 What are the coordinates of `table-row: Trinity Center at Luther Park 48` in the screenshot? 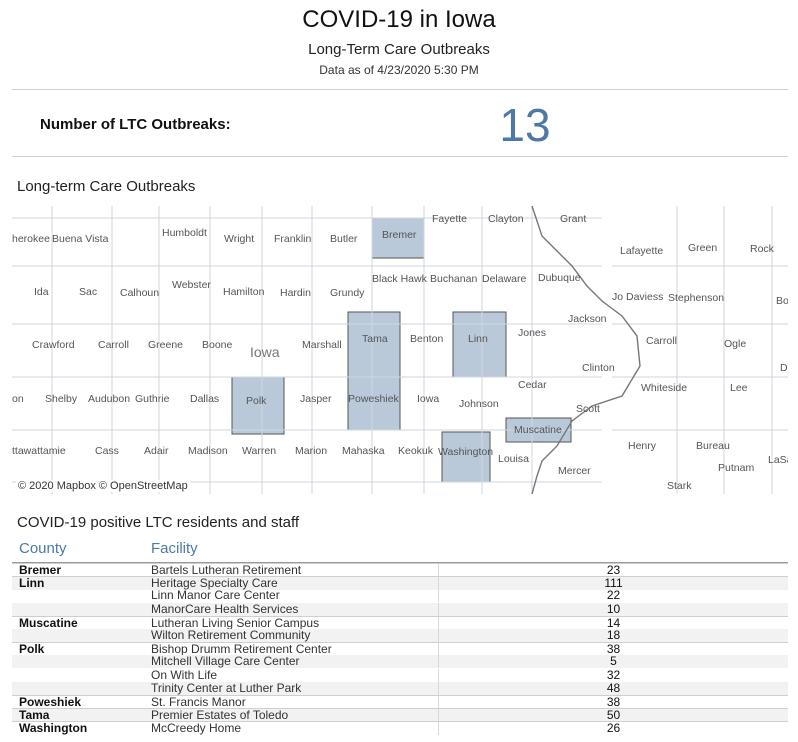 It's located at (400, 687).